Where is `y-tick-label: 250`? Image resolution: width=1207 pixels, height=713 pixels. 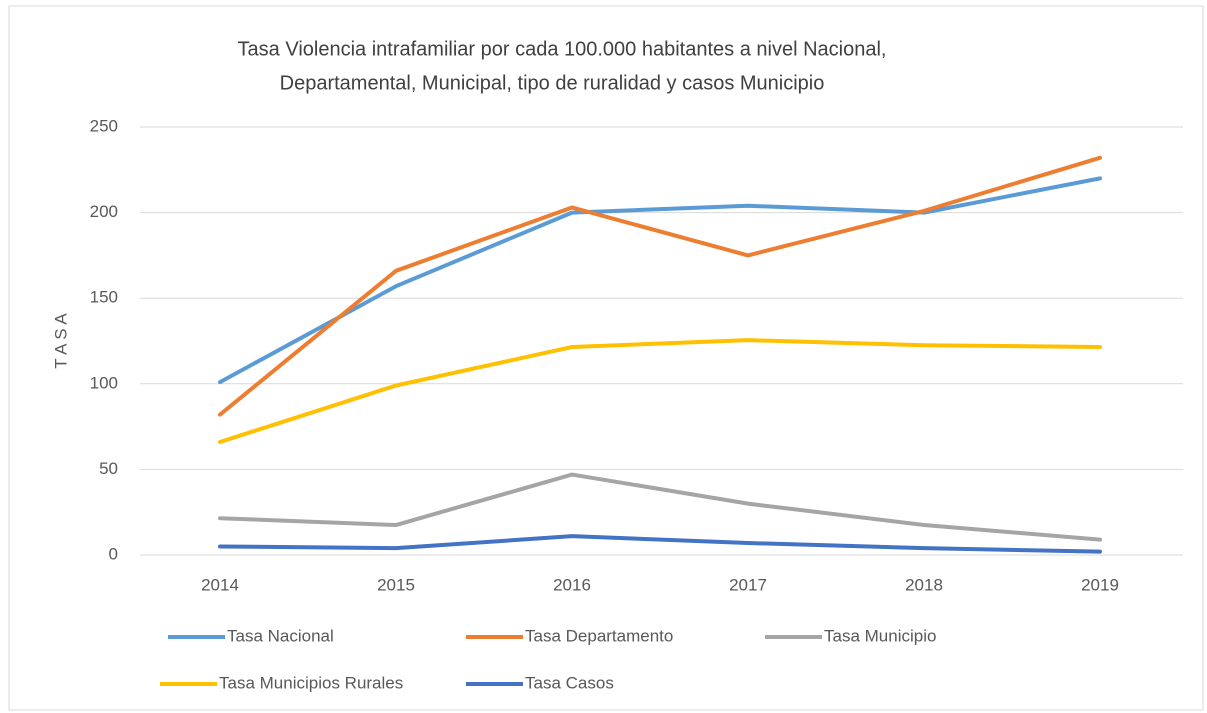 y-tick-label: 250 is located at coordinates (104, 125).